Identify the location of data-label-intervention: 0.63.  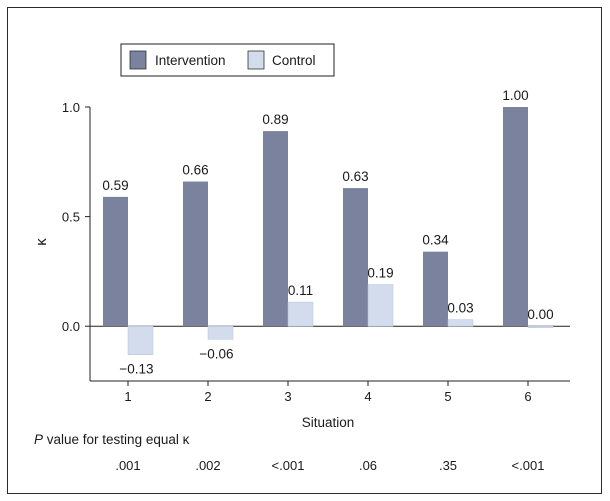
(355, 176).